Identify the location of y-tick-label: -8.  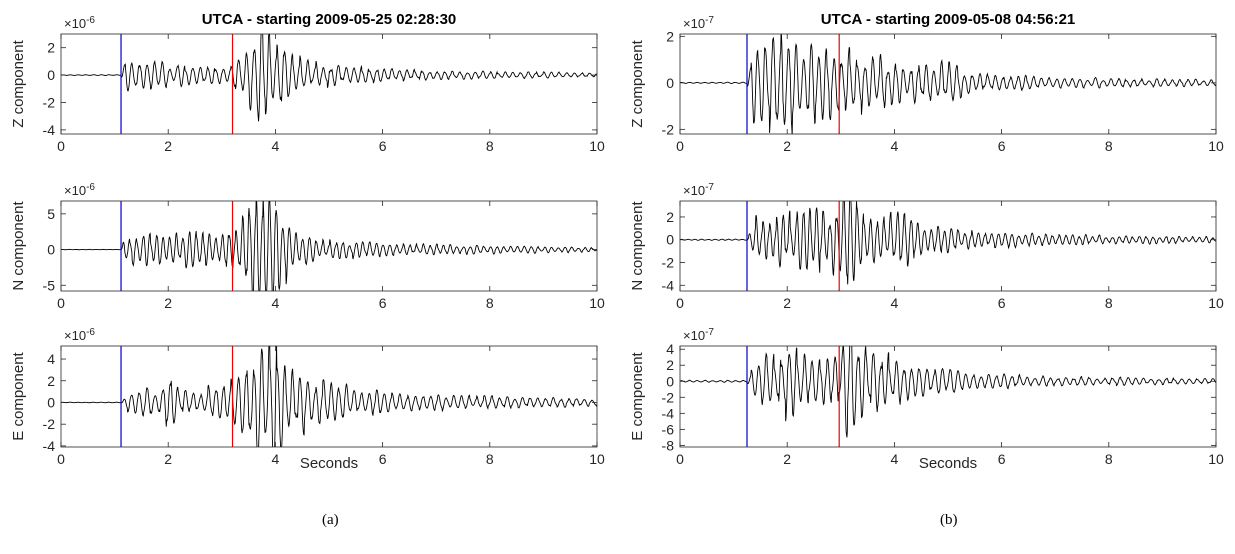
(668, 445).